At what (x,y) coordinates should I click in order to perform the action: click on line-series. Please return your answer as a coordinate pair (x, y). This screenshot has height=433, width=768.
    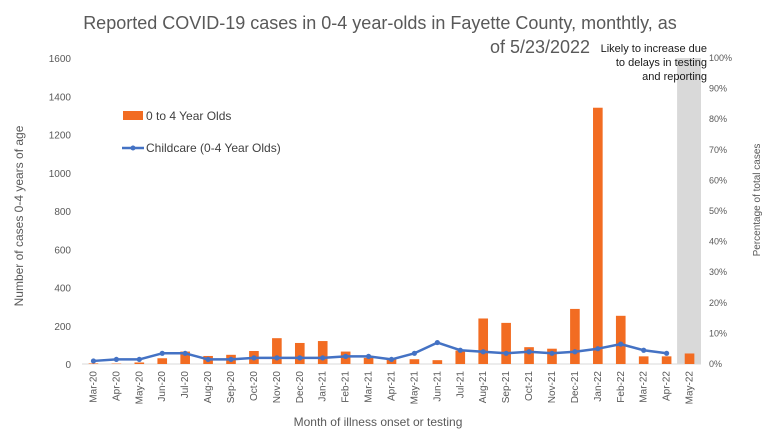
    Looking at the image, I should click on (380, 351).